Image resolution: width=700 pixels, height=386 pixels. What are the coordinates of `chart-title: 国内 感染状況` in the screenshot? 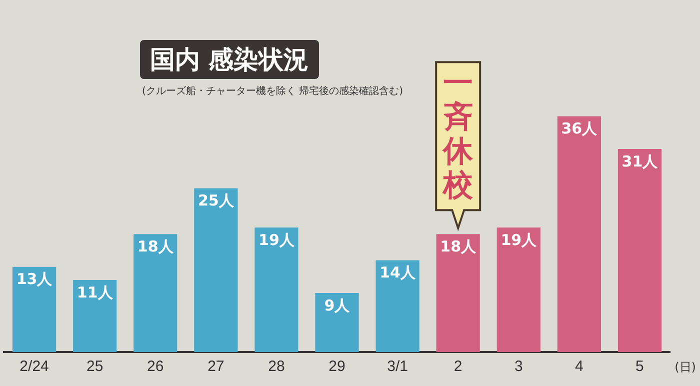 It's located at (229, 59).